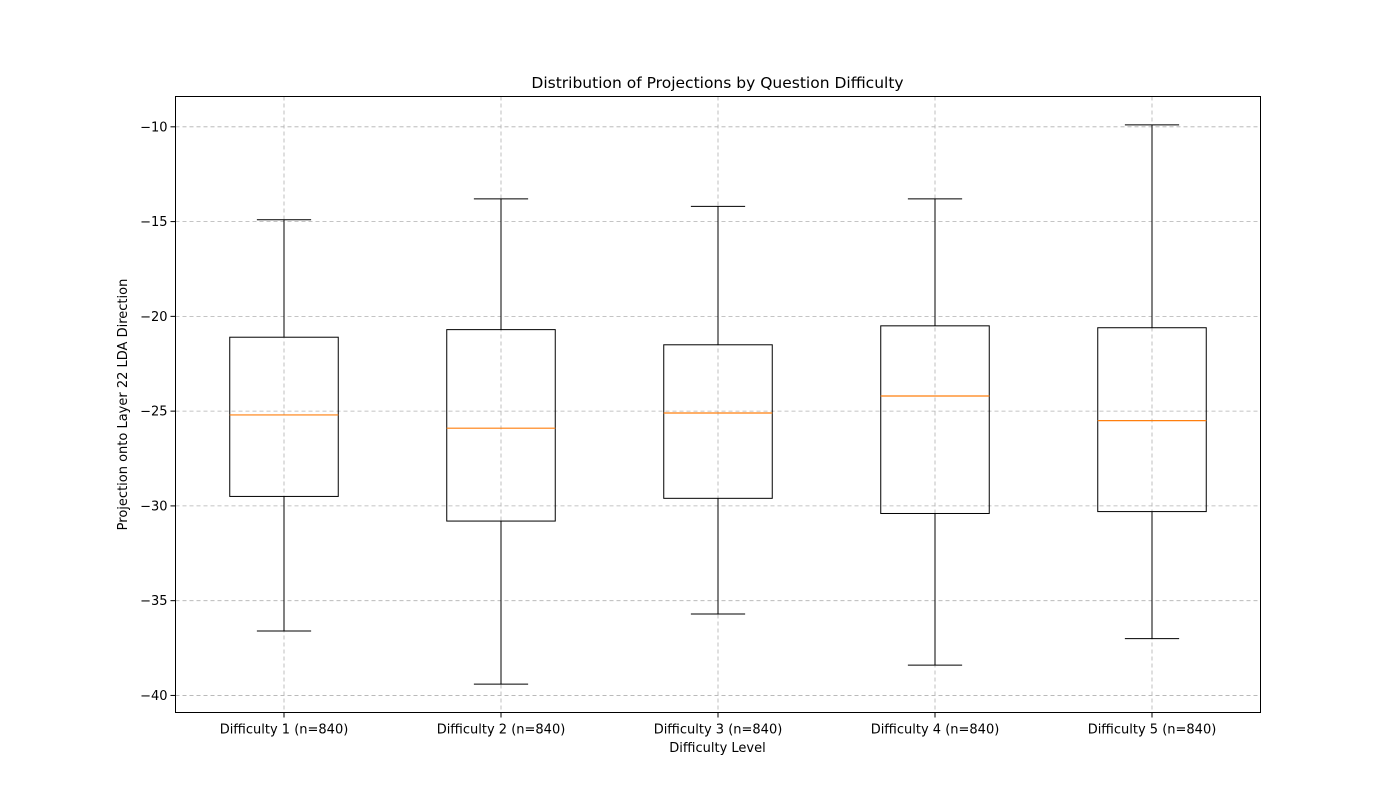 The width and height of the screenshot is (1400, 800). I want to click on y-tick-label: −25, so click(153, 412).